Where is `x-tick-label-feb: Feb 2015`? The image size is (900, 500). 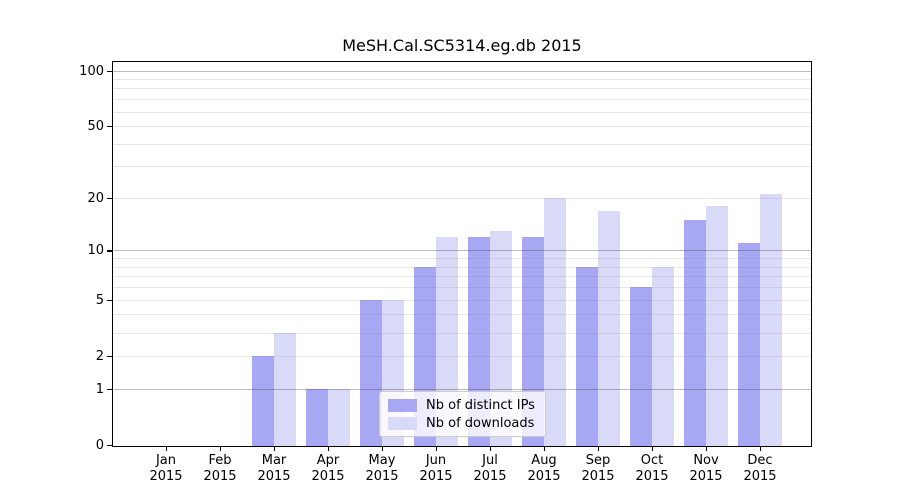
x-tick-label-feb: Feb 2015 is located at coordinates (220, 469).